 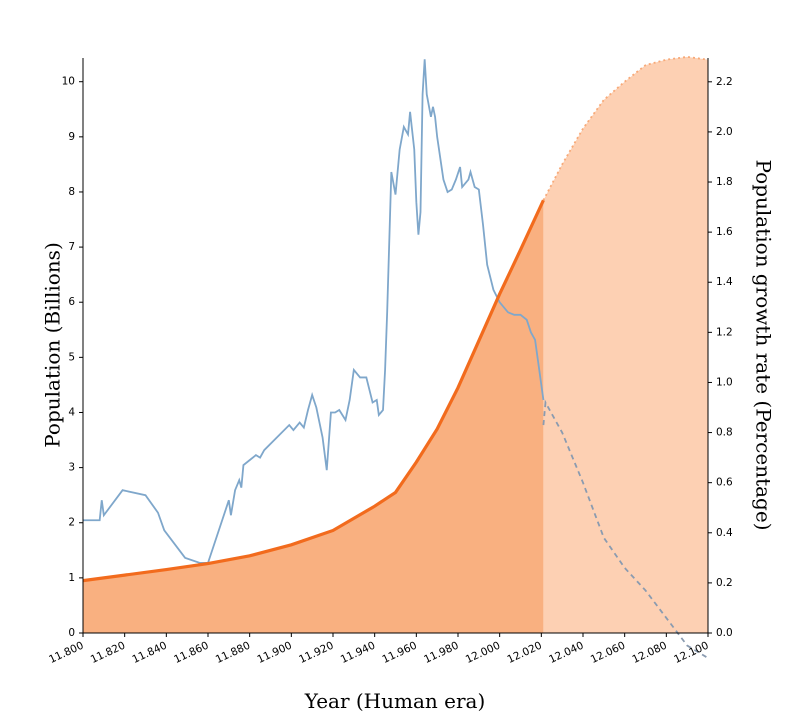 What do you see at coordinates (149, 653) in the screenshot?
I see `x-tick-label: 11.840` at bounding box center [149, 653].